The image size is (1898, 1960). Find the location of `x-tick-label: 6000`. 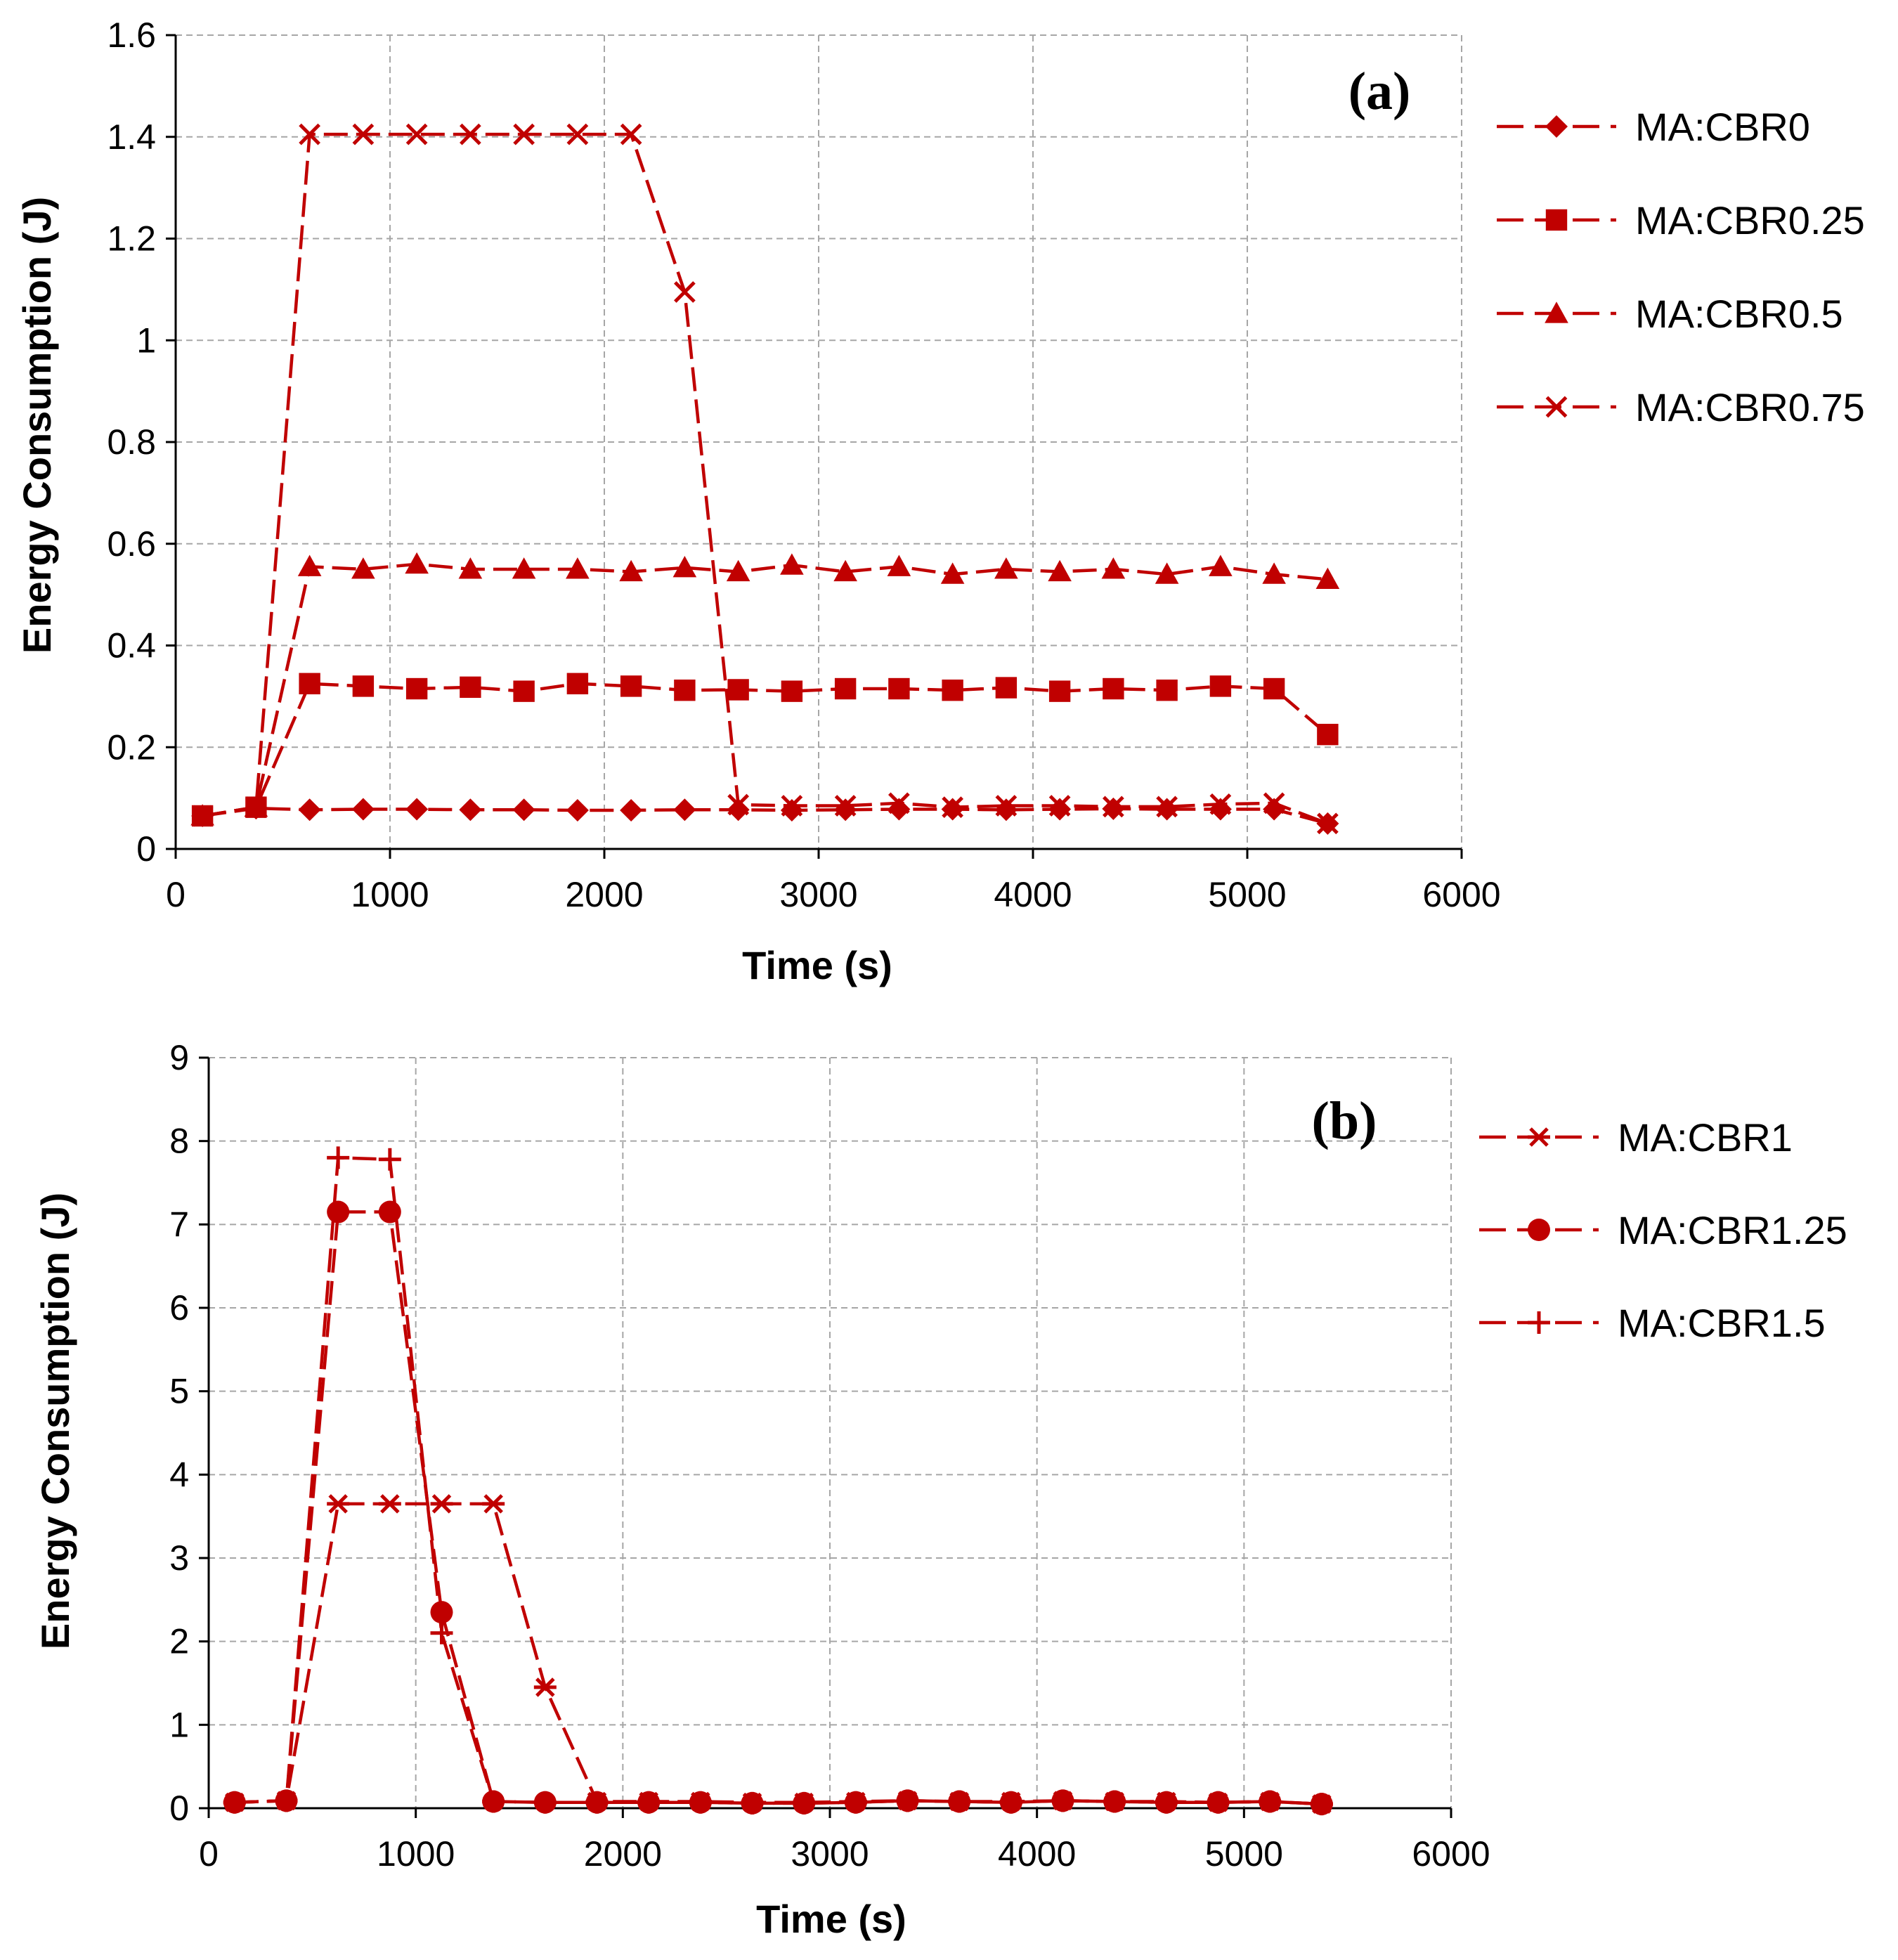

x-tick-label: 6000 is located at coordinates (1461, 895).